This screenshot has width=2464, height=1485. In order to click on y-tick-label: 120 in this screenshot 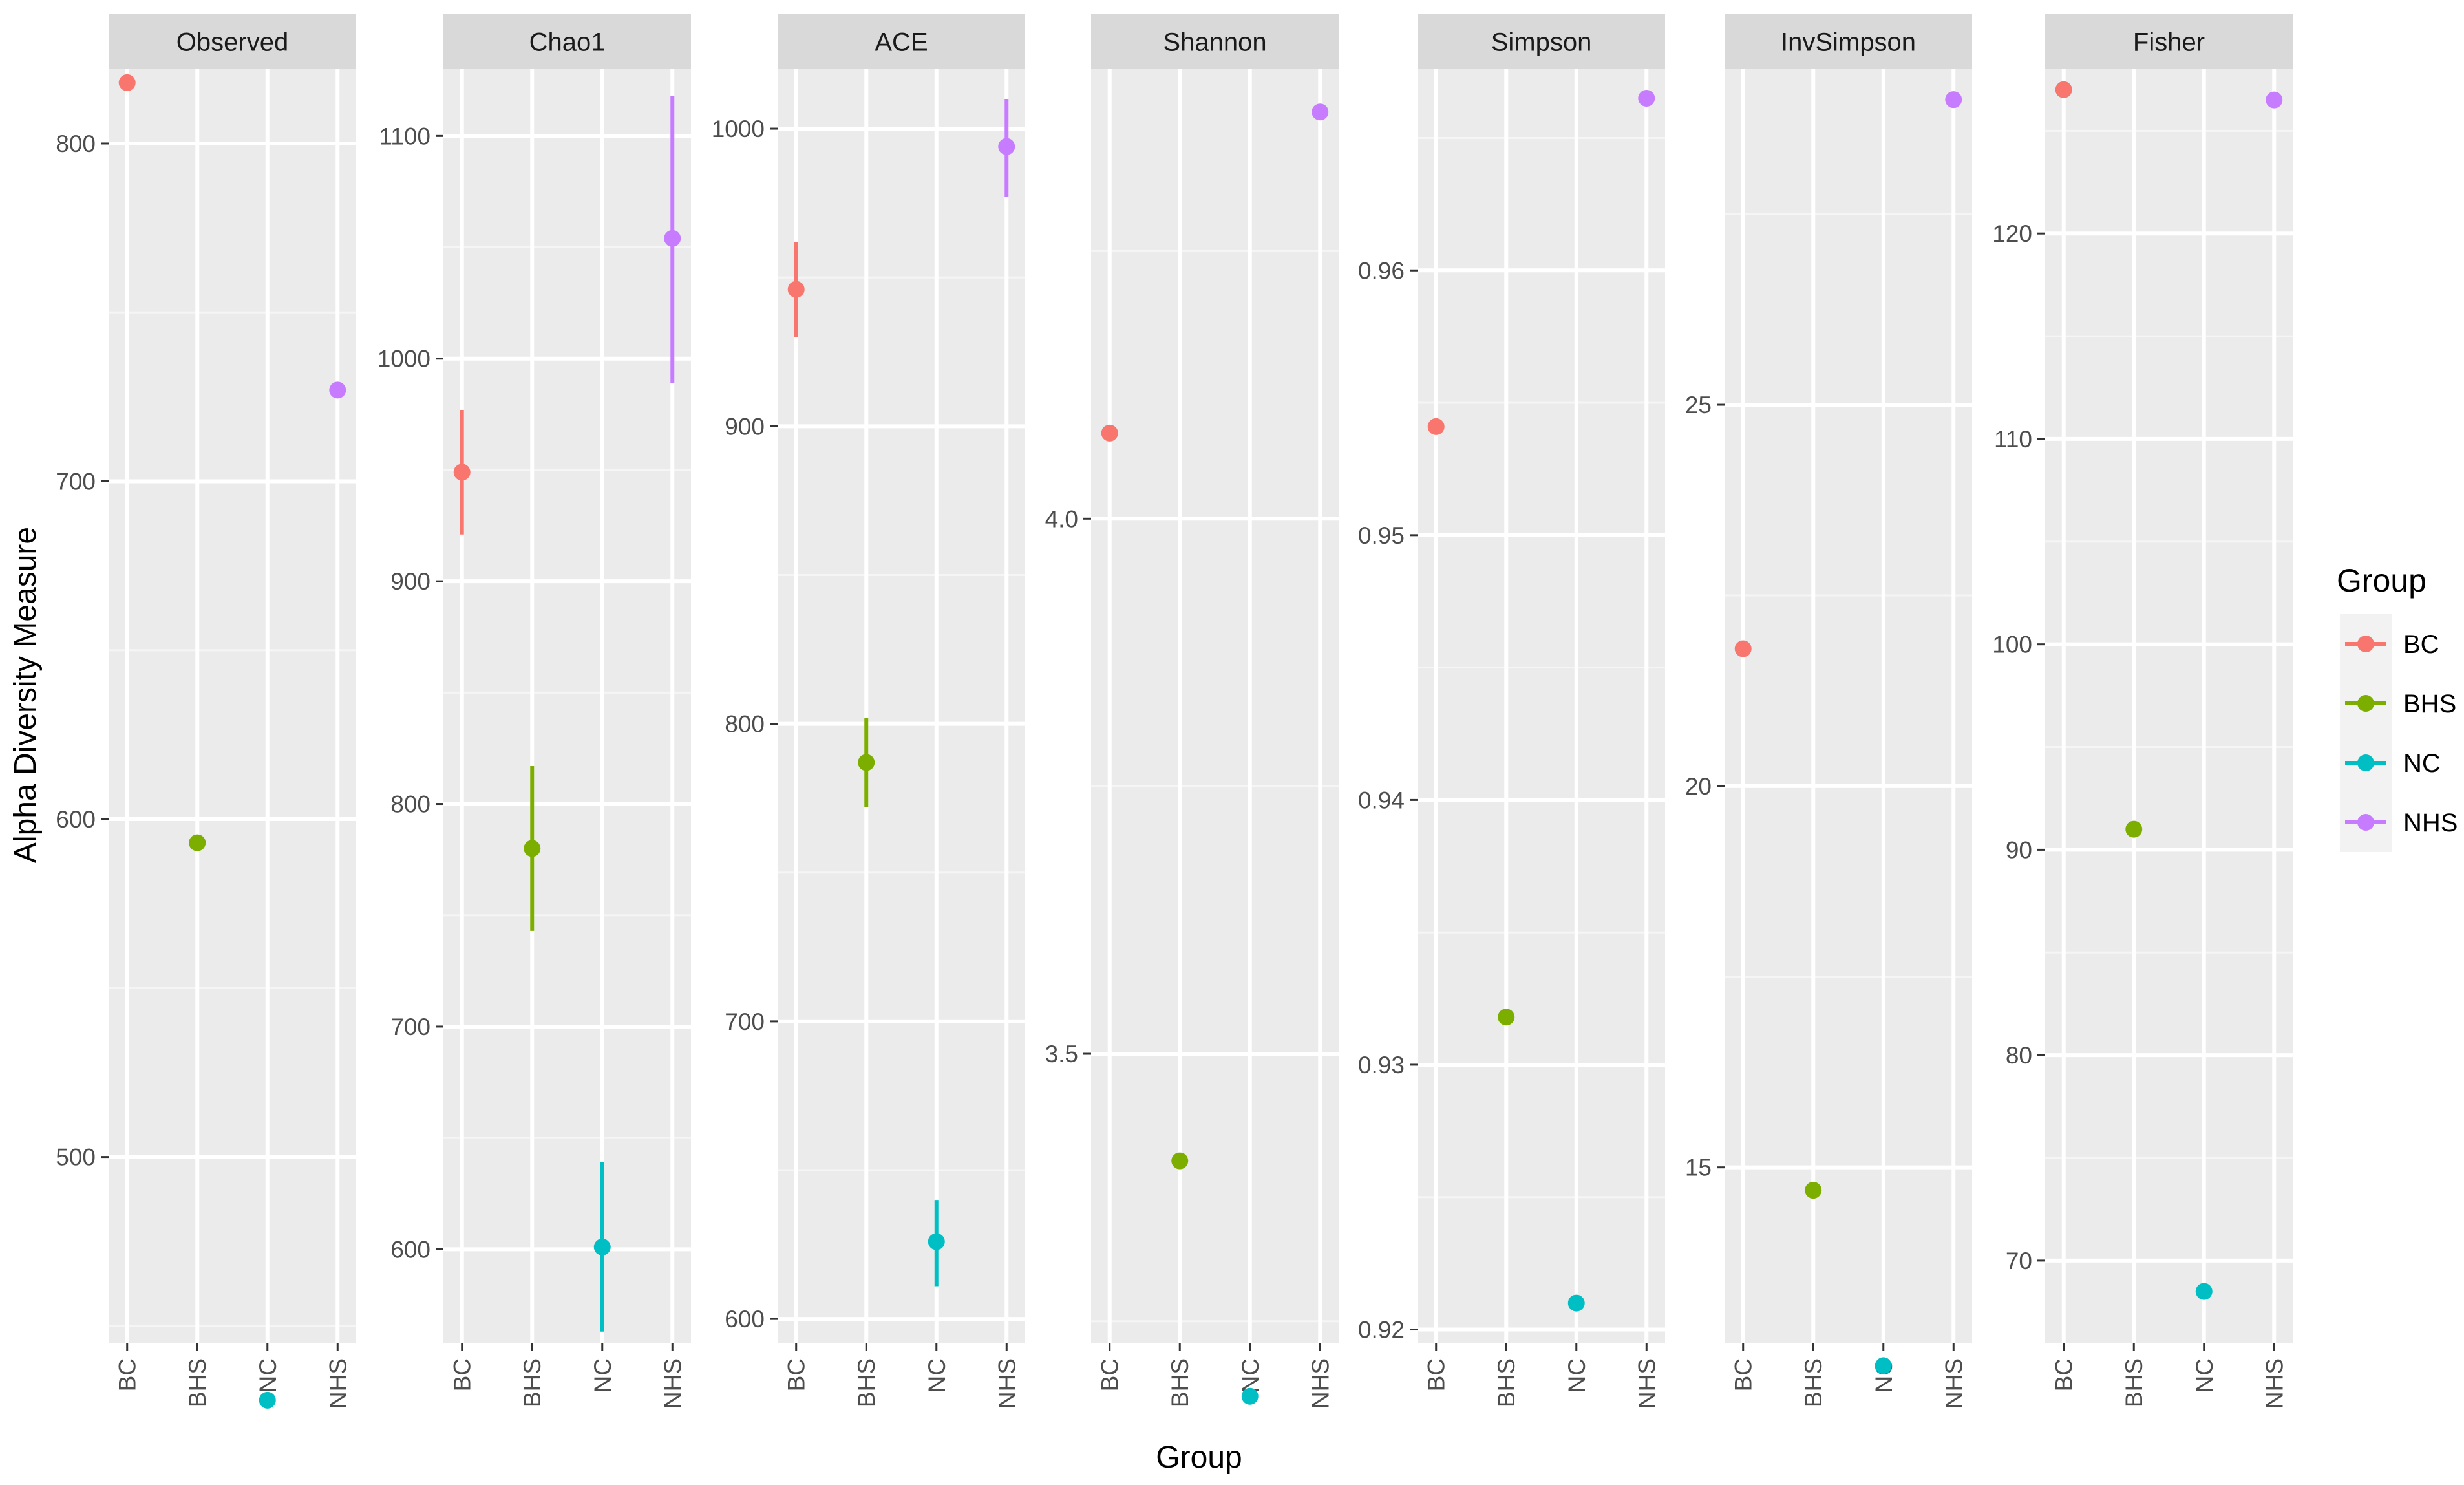, I will do `click(2012, 233)`.